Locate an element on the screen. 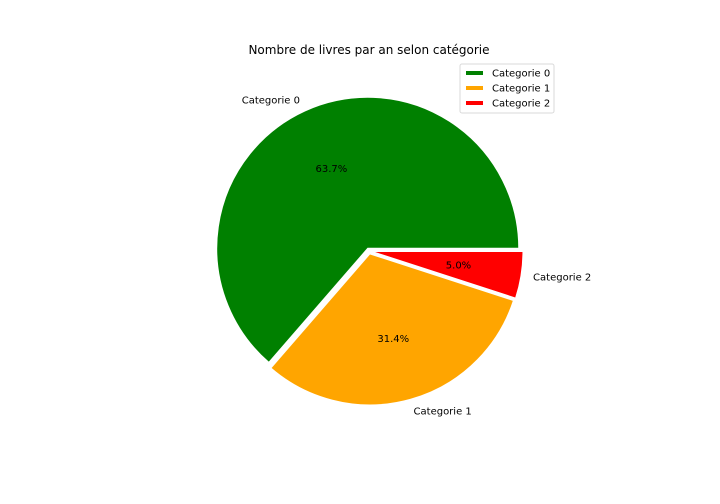  slice-percent-2: 5.0% is located at coordinates (458, 266).